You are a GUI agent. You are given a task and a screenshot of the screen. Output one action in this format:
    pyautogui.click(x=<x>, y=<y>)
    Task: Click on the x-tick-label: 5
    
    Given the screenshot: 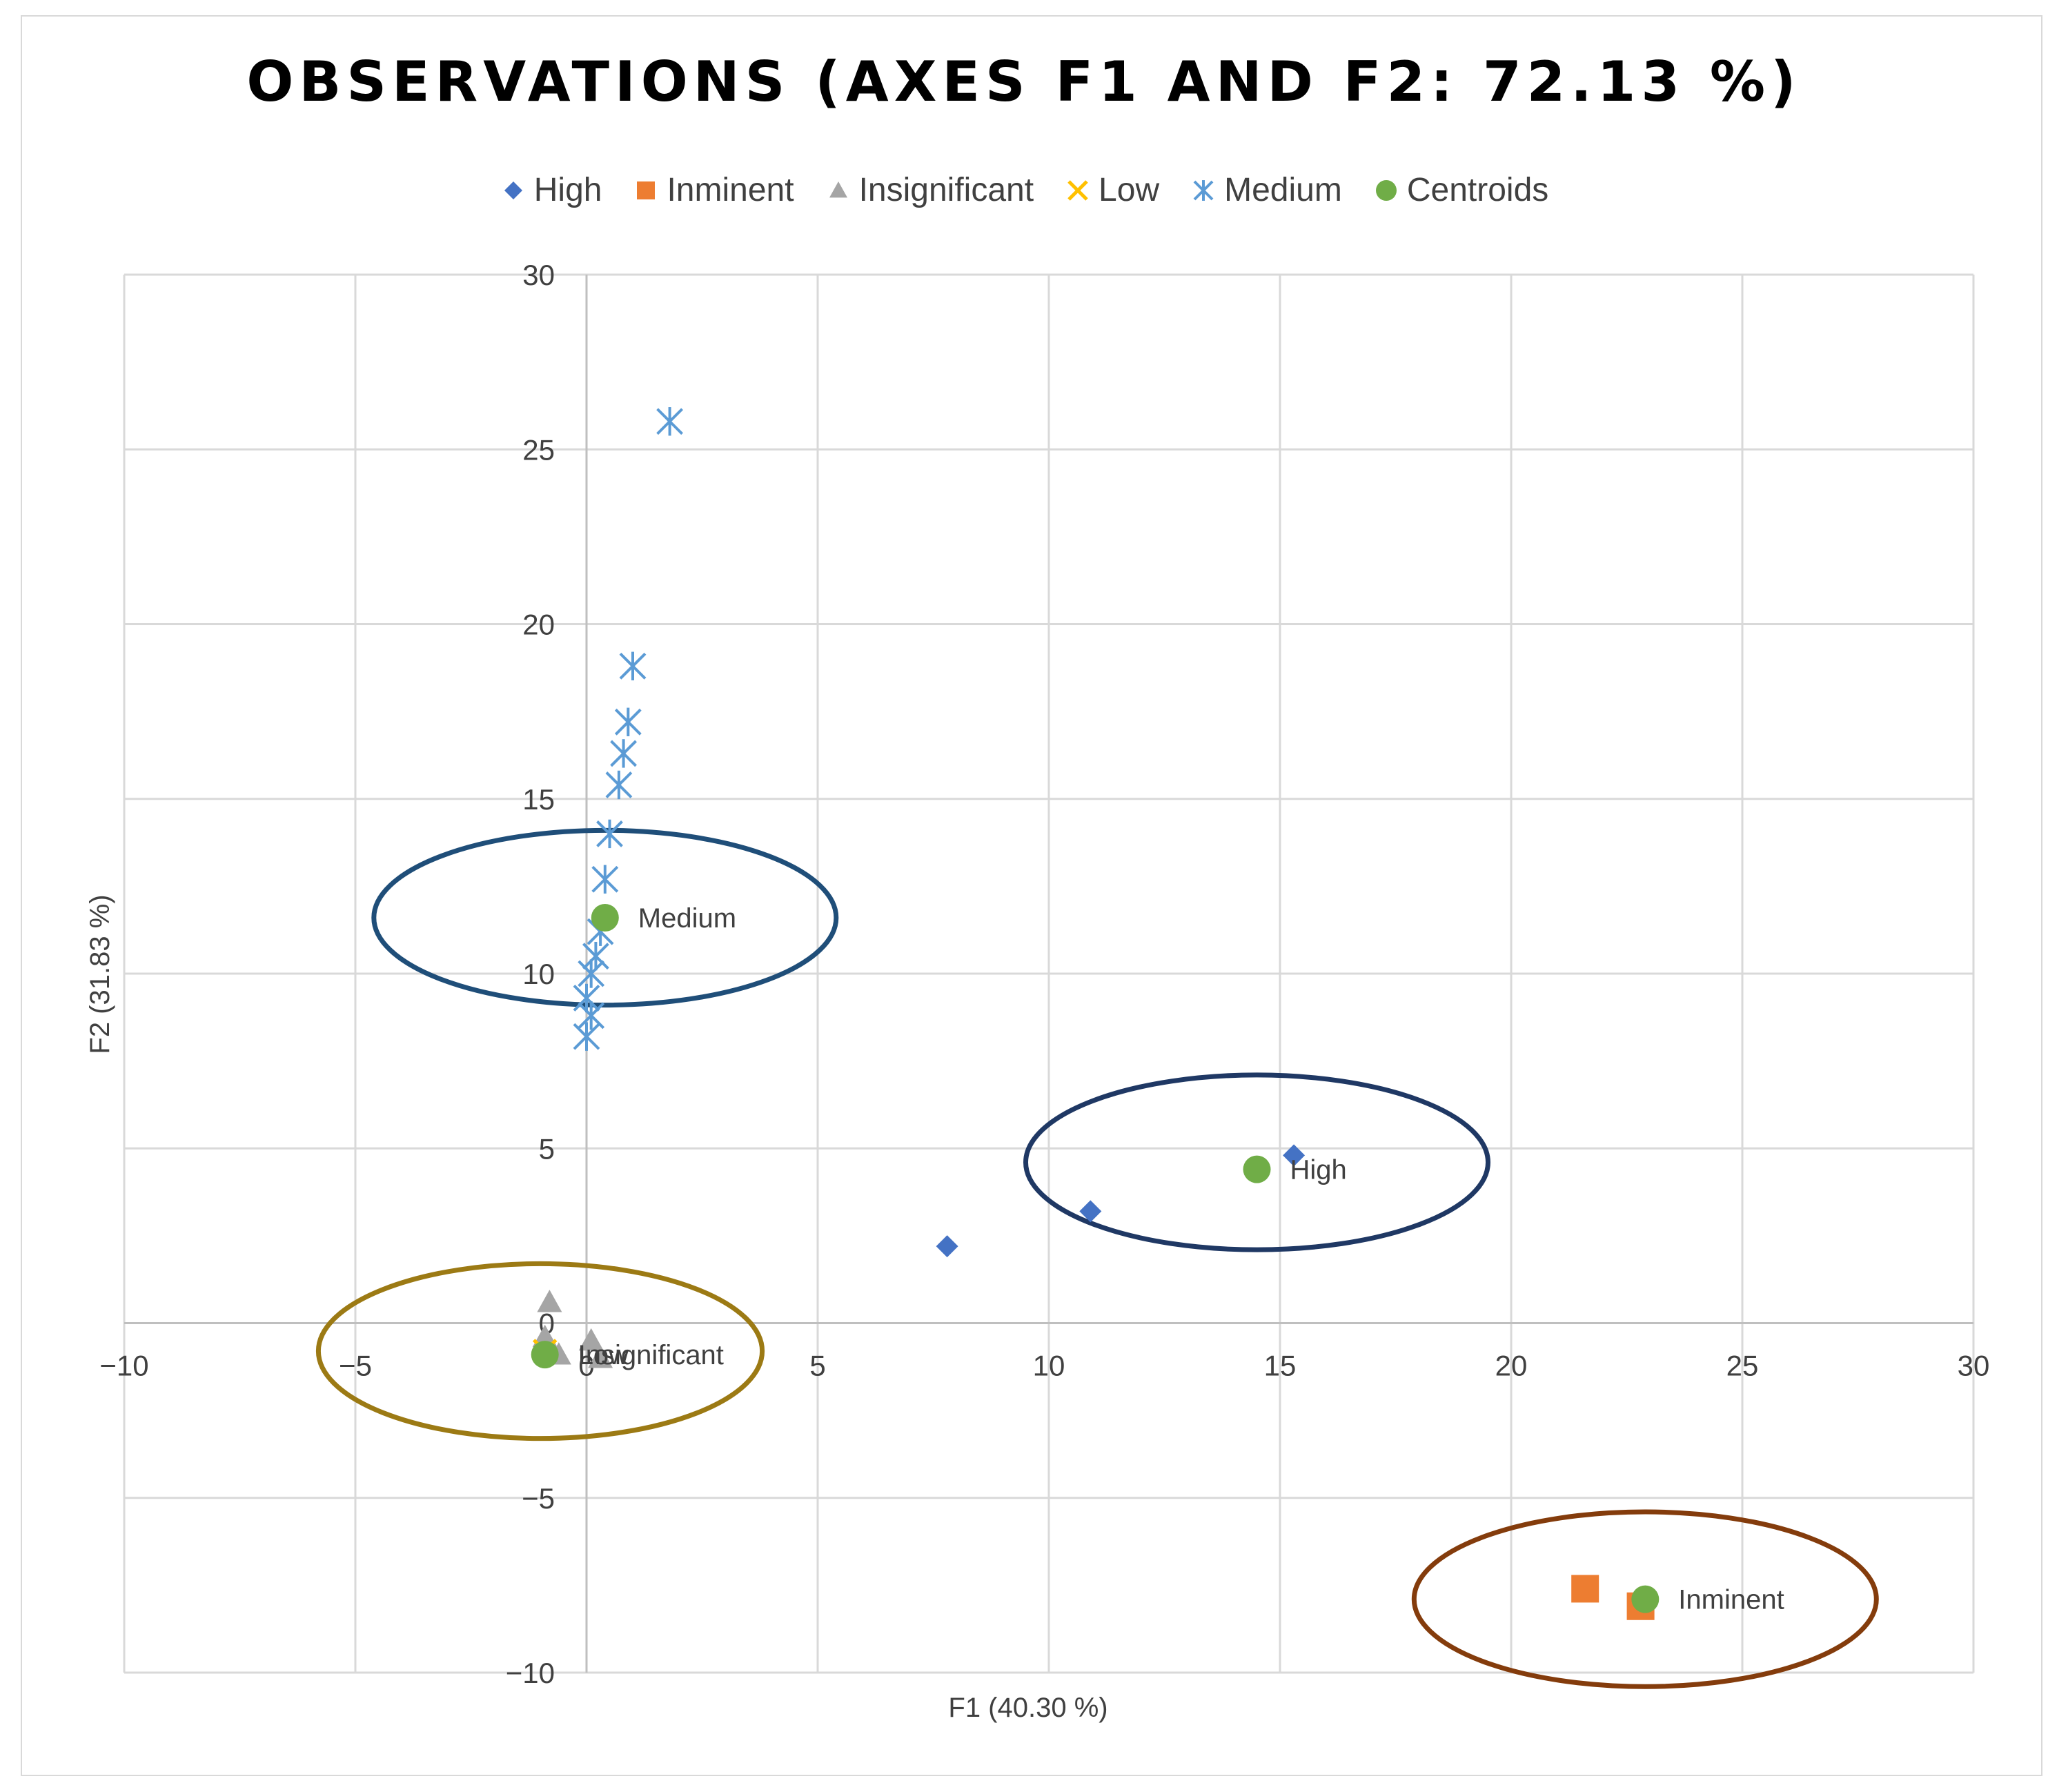 What is the action you would take?
    pyautogui.click(x=817, y=1366)
    